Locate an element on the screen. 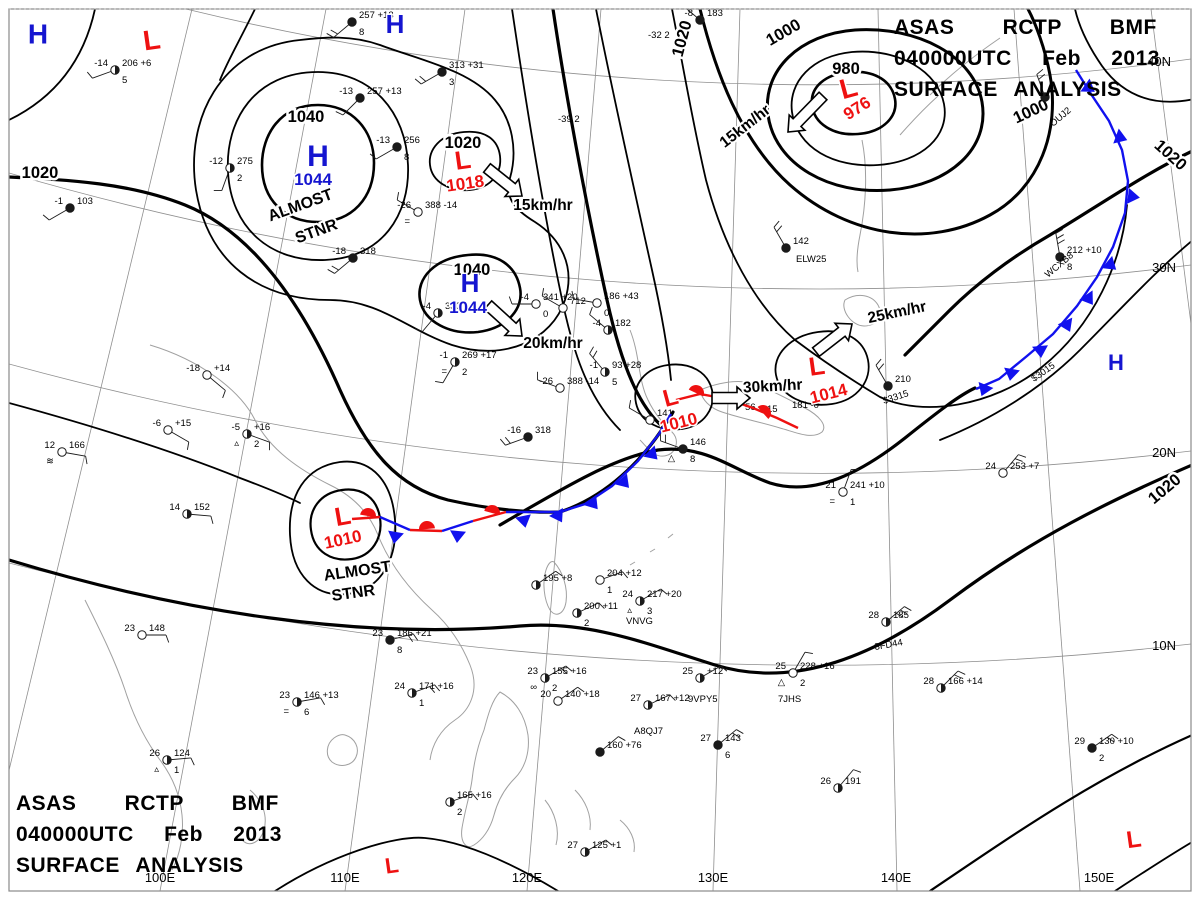 The image size is (1200, 900). small-text: $3315 is located at coordinates (896, 397).